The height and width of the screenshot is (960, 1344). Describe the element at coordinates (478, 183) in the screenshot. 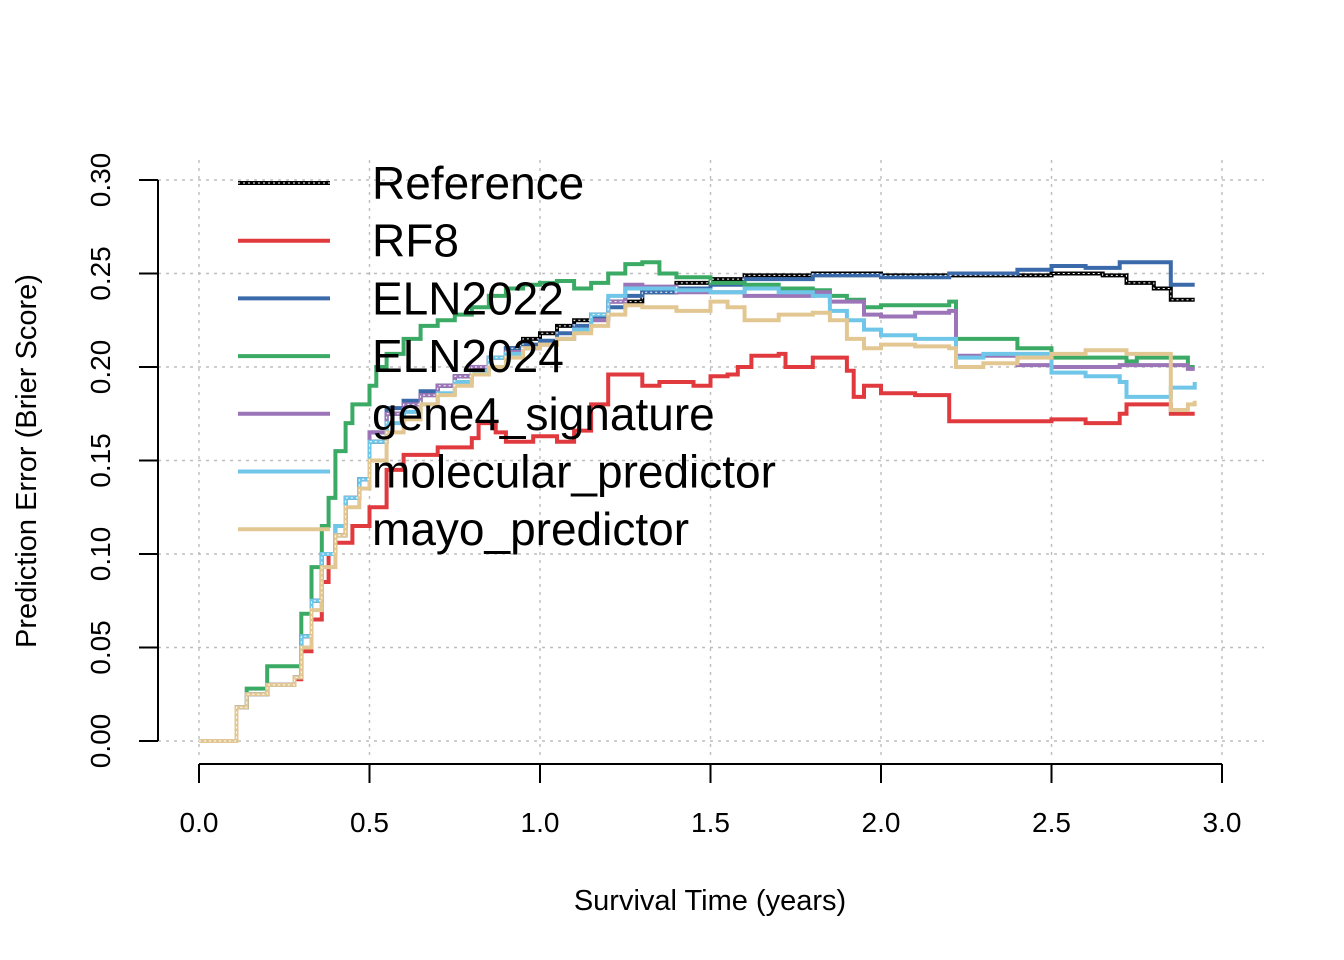

I see `legend-label-reference: Reference` at that location.